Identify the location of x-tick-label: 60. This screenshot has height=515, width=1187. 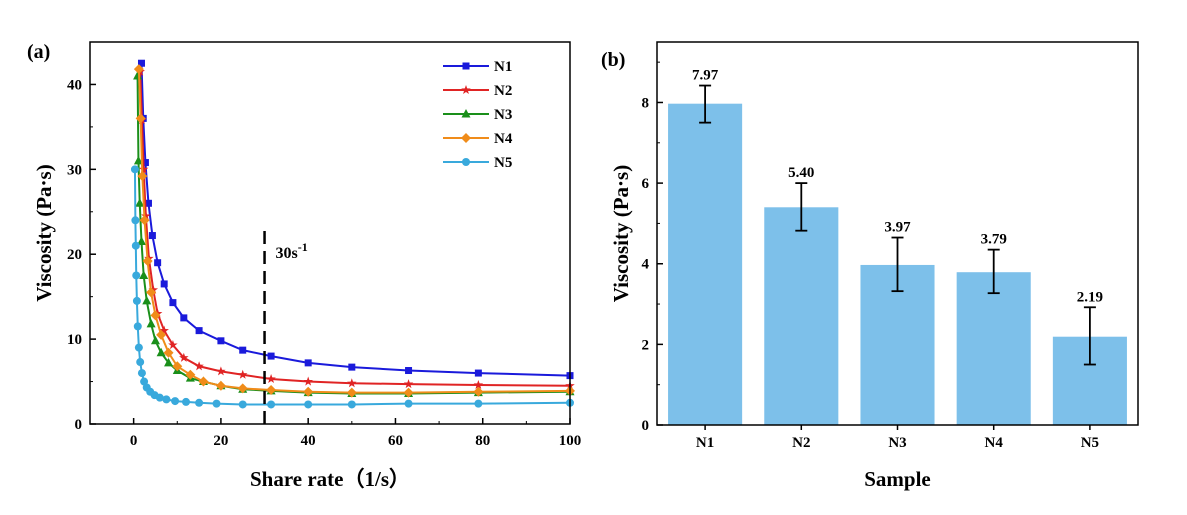
(395, 441).